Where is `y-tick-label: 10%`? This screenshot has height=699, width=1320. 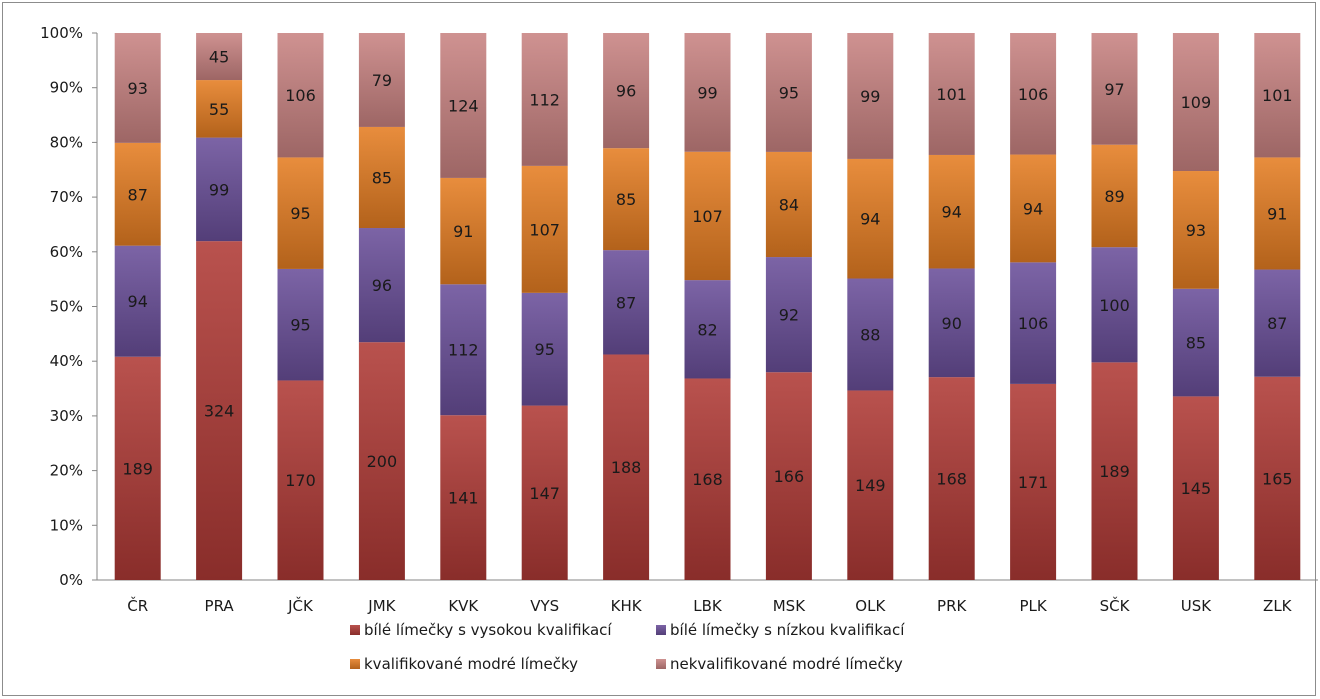
y-tick-label: 10% is located at coordinates (66, 525).